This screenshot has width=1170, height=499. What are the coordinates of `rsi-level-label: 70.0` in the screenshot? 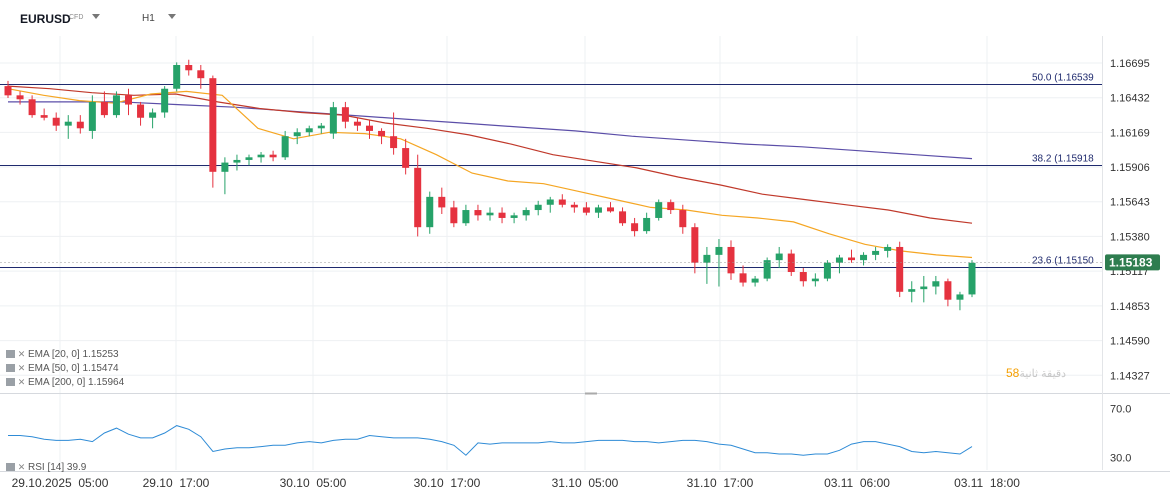 It's located at (1120, 409).